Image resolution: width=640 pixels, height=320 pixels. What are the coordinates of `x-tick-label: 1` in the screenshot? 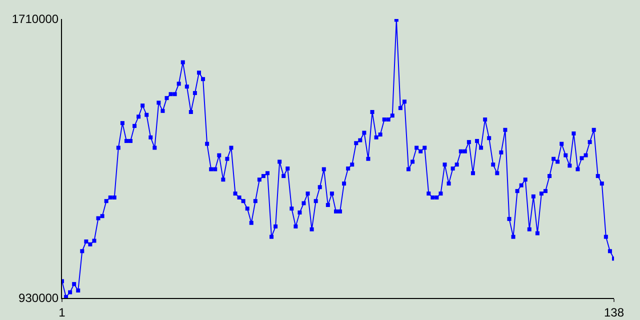 It's located at (62, 312).